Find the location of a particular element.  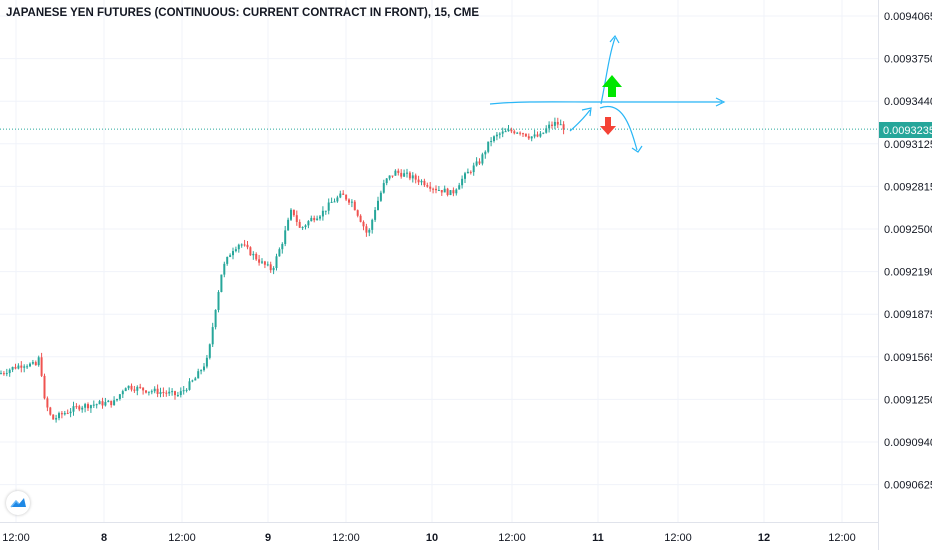

green-up-arrow-icon is located at coordinates (612, 86).